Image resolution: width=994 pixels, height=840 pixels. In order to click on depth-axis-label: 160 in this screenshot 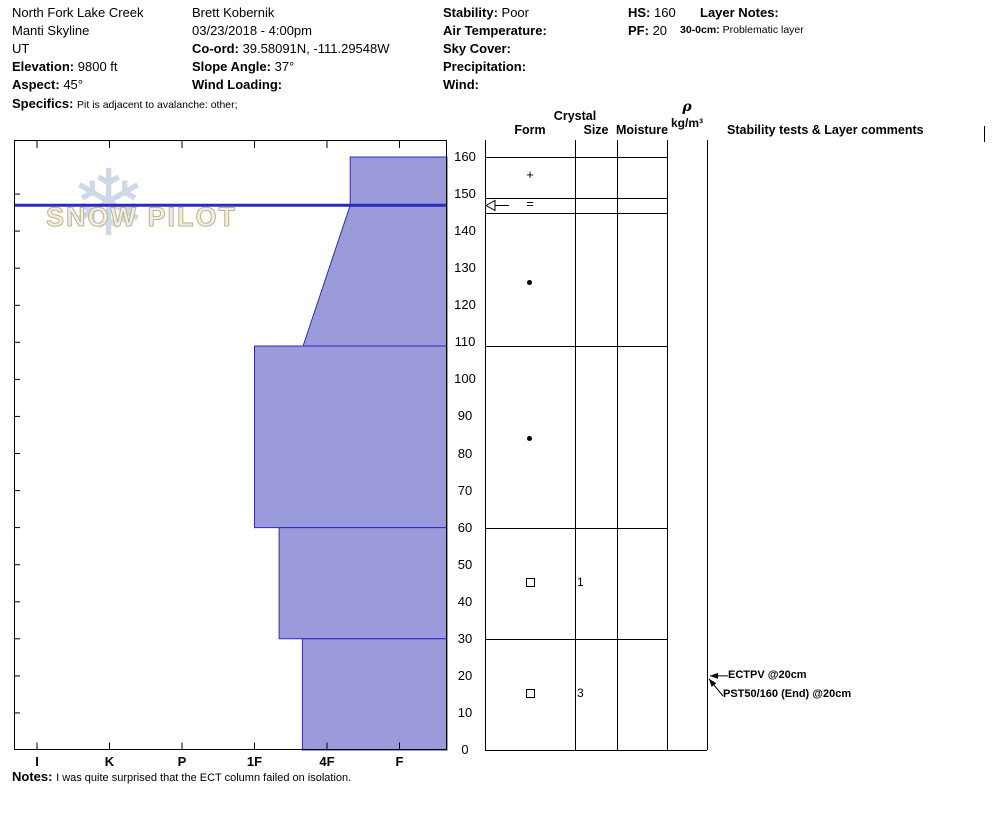, I will do `click(465, 156)`.